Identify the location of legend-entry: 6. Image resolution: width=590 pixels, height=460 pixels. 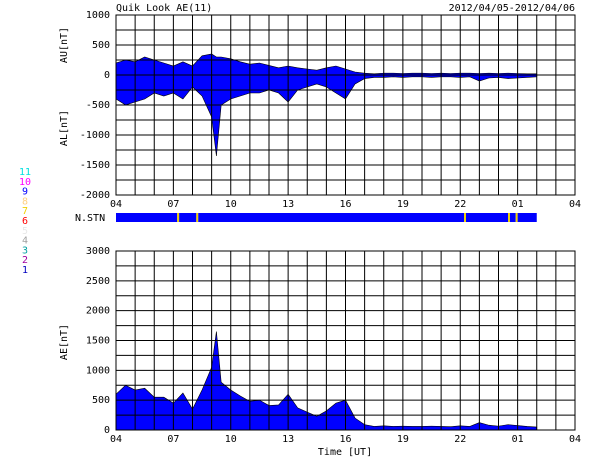
(25, 221).